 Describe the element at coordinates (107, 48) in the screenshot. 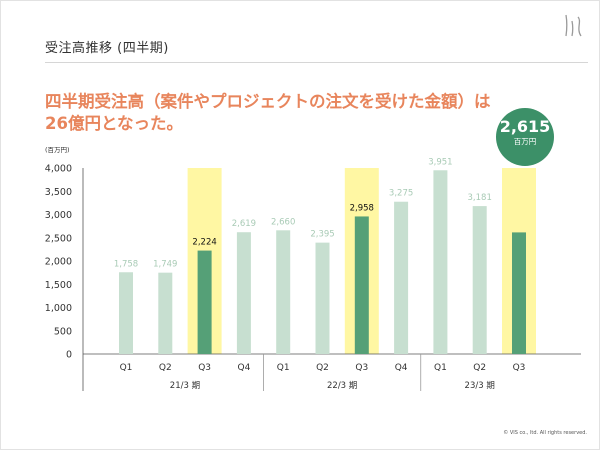

I see `page-title: 受注高推移 (四半期)` at that location.